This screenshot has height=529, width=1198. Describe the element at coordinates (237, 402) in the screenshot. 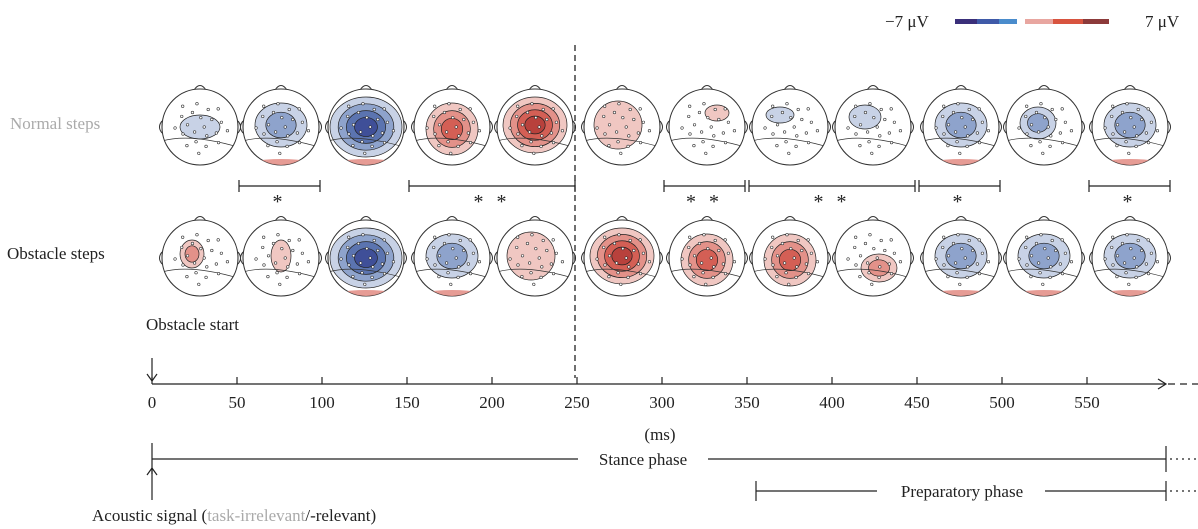

I see `axis-tick-label: 50` at that location.